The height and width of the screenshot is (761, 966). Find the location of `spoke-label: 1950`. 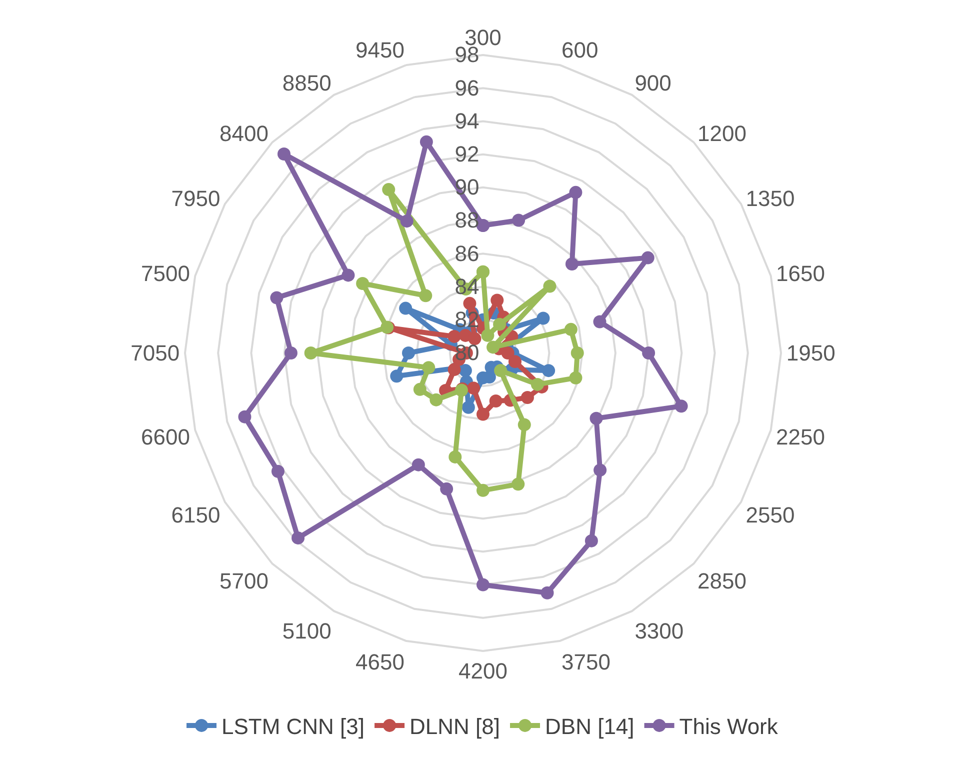

spoke-label: 1950 is located at coordinates (811, 353).